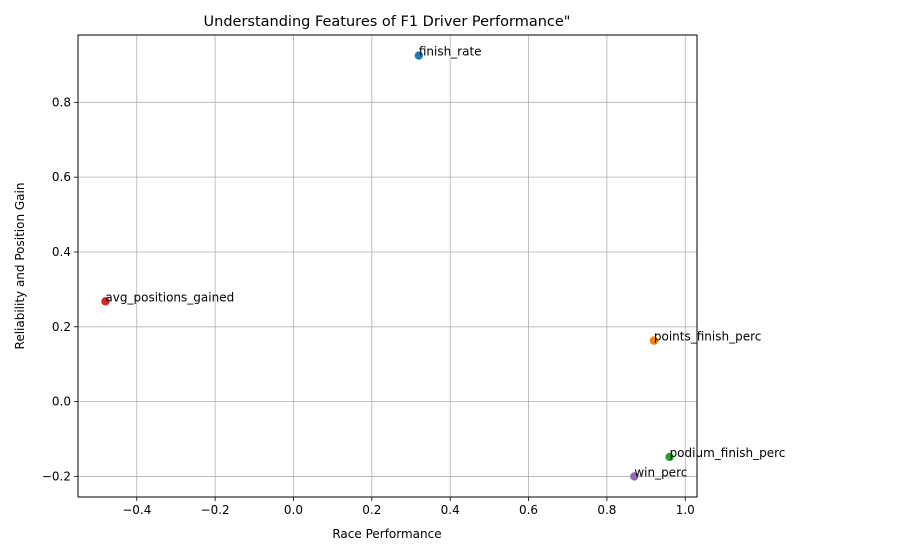 Image resolution: width=906 pixels, height=551 pixels. What do you see at coordinates (61, 327) in the screenshot?
I see `y-tick-label: 0.2` at bounding box center [61, 327].